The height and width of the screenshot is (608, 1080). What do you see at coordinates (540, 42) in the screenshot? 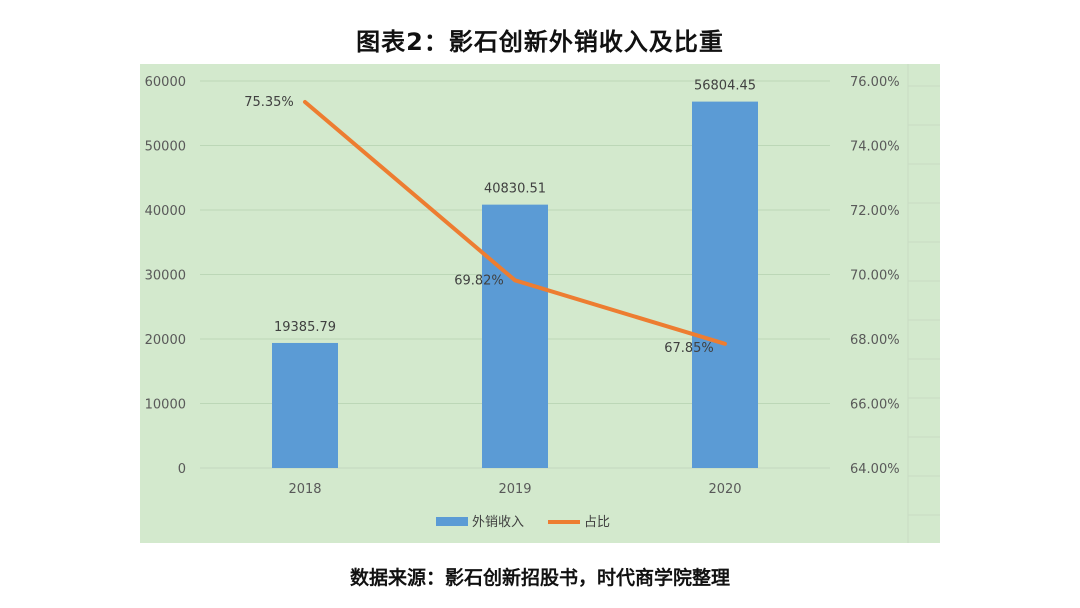
I see `chart-title: 图表2：影石创新外销收入及比重` at bounding box center [540, 42].